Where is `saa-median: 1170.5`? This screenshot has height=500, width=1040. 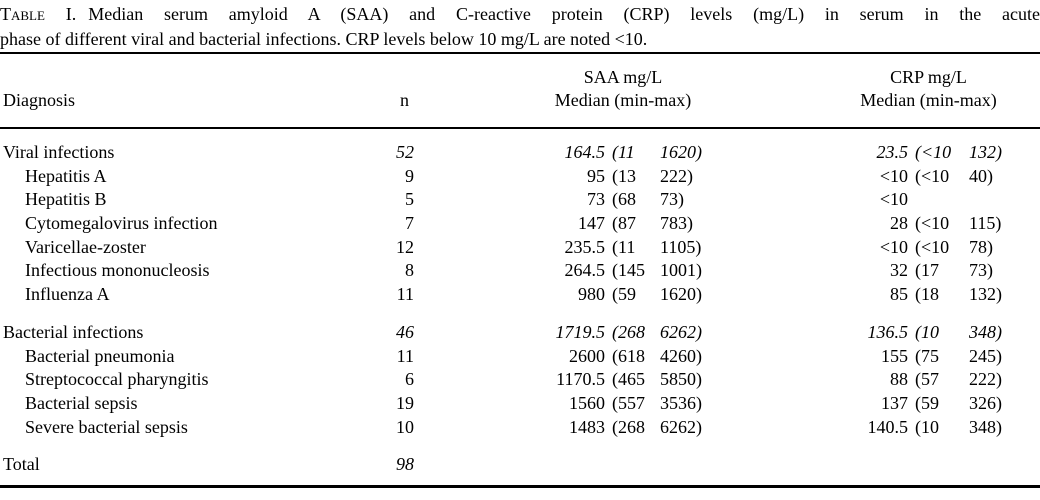
saa-median: 1170.5 is located at coordinates (580, 379).